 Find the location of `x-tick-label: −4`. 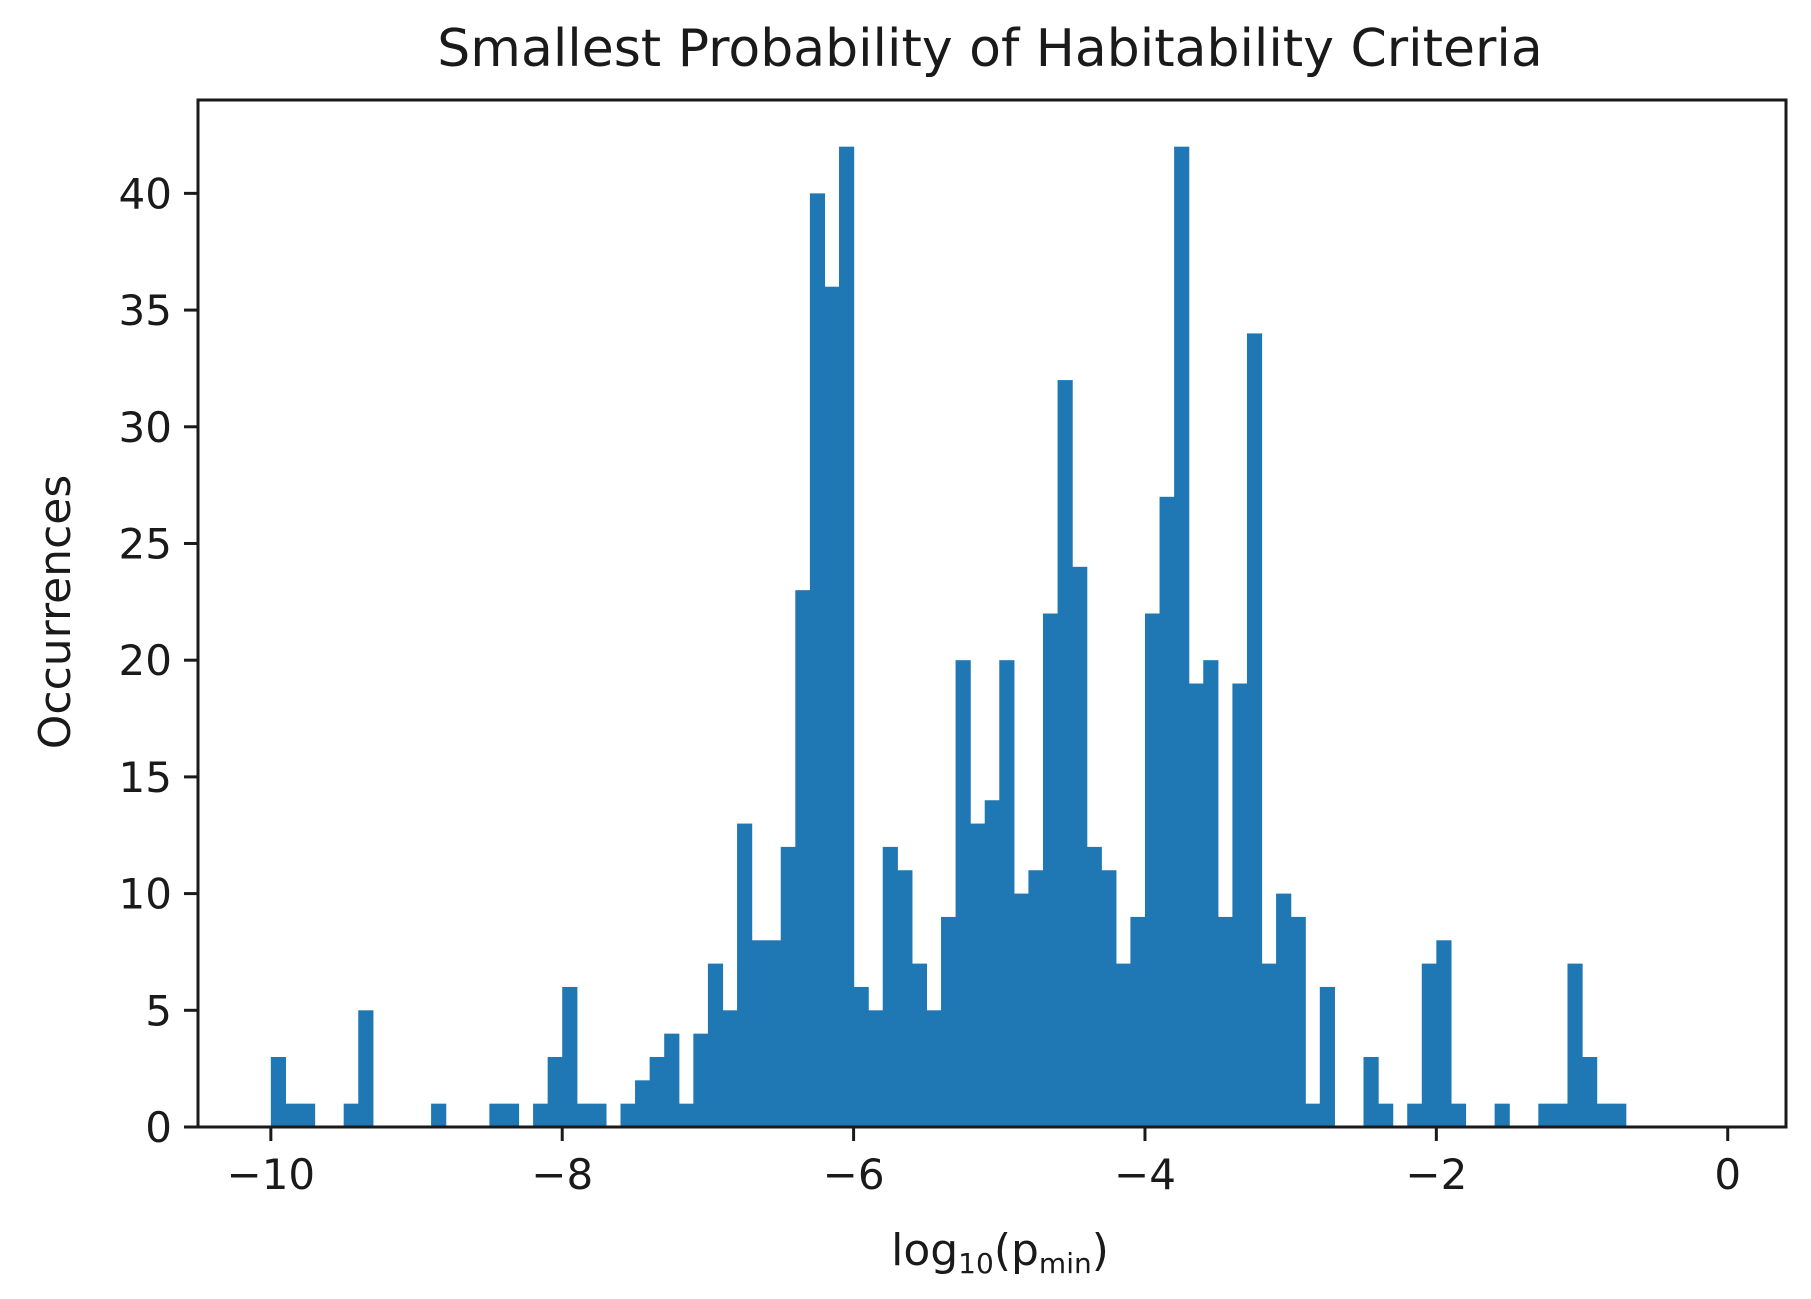

x-tick-label: −4 is located at coordinates (1145, 1174).